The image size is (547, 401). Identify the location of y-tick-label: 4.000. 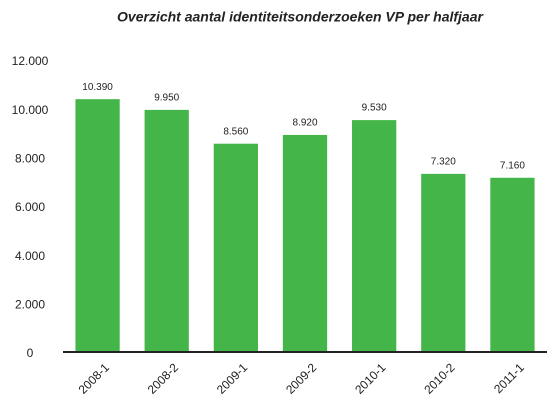
(30, 256).